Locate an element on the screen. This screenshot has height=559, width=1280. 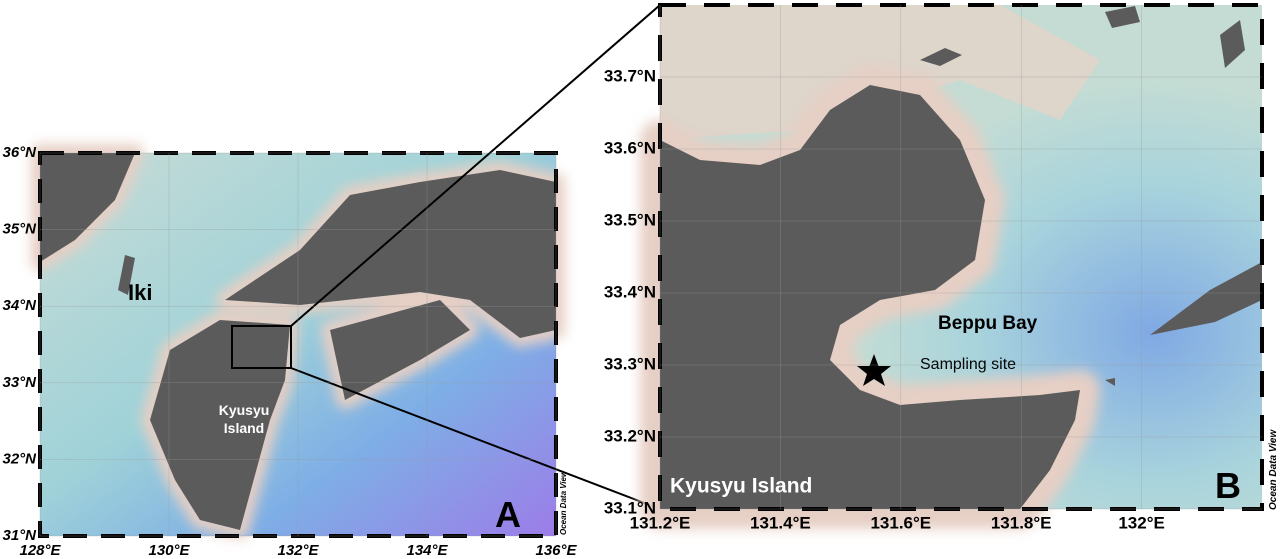
place-label: Iki is located at coordinates (140, 292).